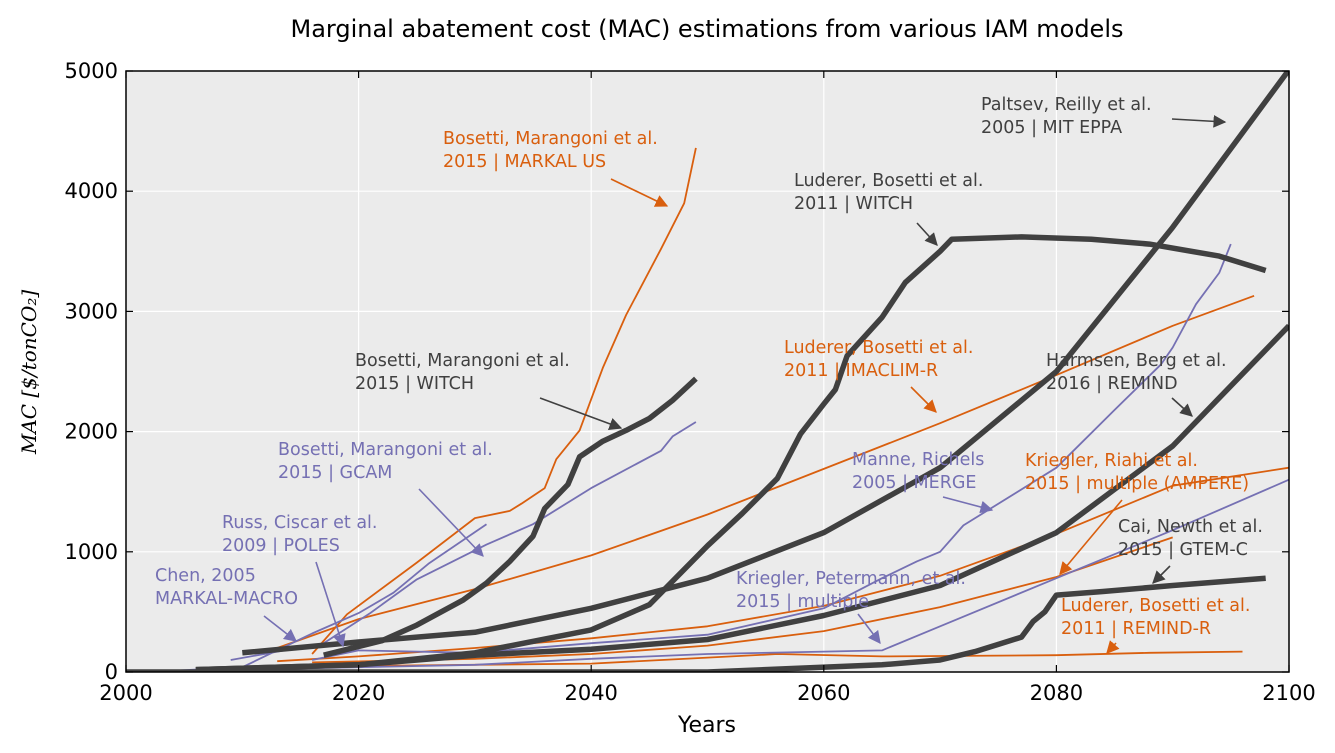 The width and height of the screenshot is (1335, 753). I want to click on y-tick-label: 4000, so click(91, 191).